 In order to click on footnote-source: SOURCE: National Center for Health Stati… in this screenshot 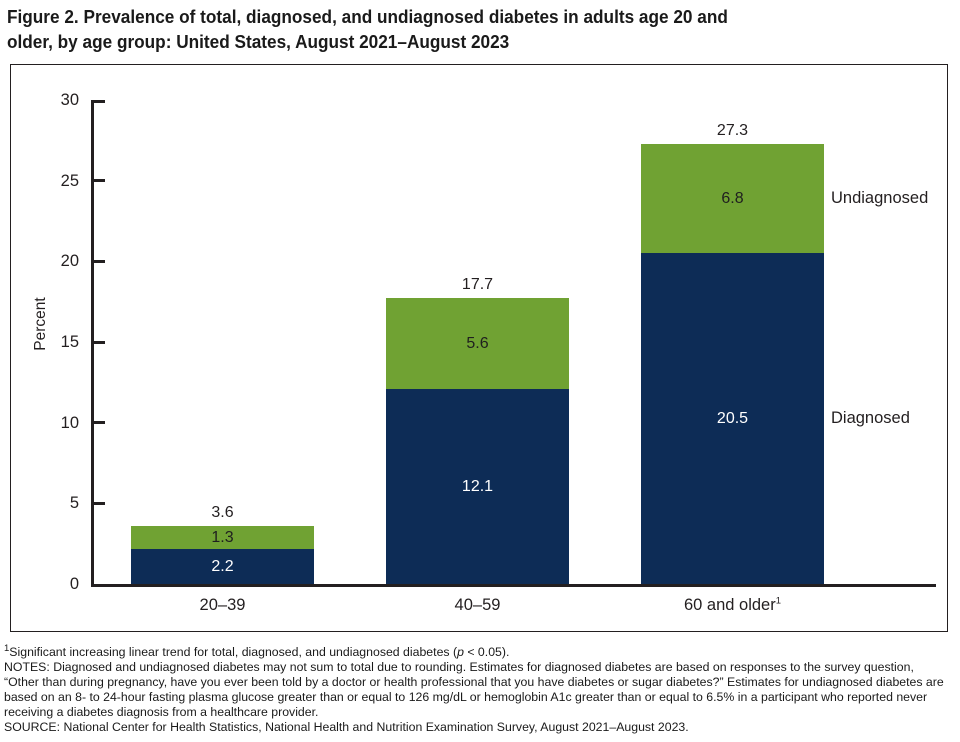, I will do `click(346, 726)`.